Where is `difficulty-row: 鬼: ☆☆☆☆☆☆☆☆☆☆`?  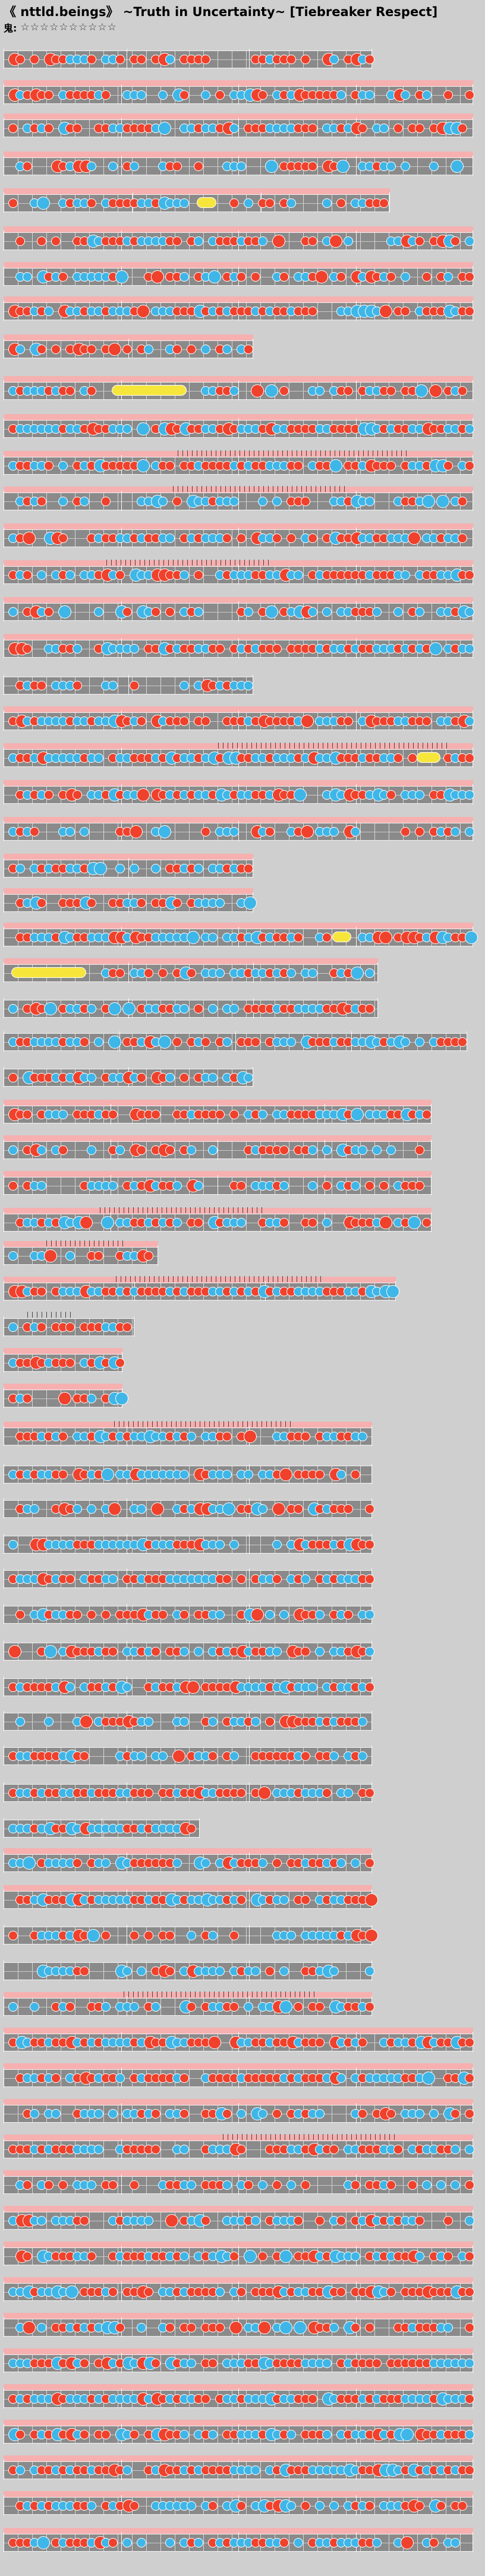
difficulty-row: 鬼: ☆☆☆☆☆☆☆☆☆☆ is located at coordinates (61, 27).